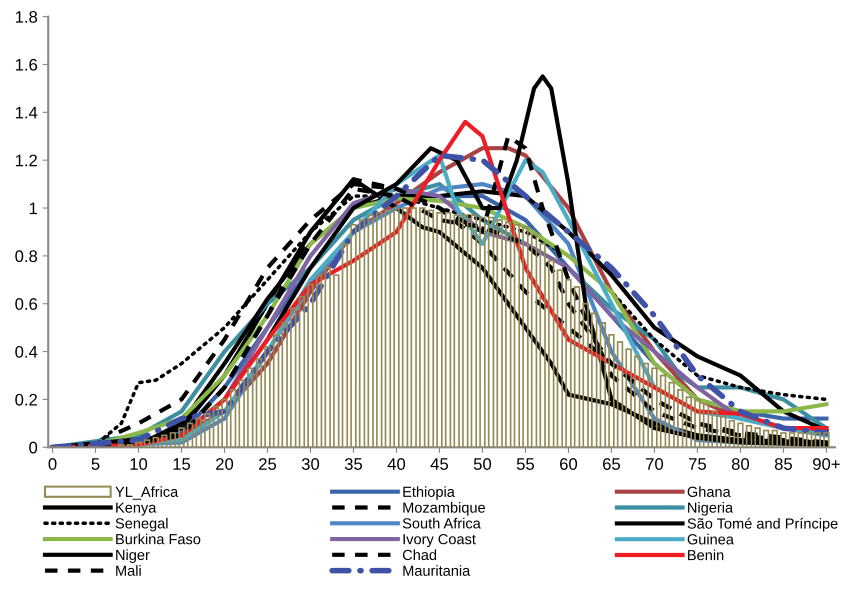 This screenshot has width=846, height=594. Describe the element at coordinates (96, 464) in the screenshot. I see `x-tick-label: 5` at that location.